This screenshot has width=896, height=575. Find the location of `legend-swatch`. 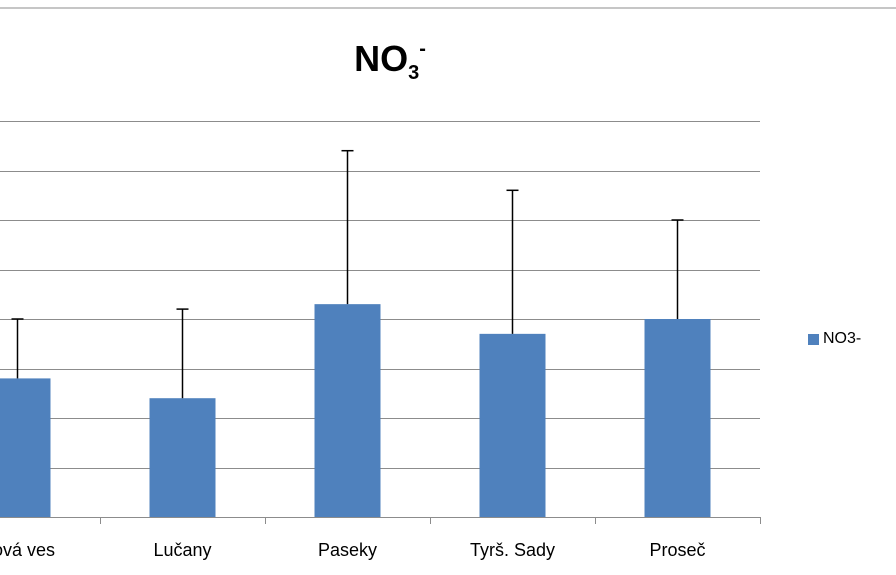

legend-swatch is located at coordinates (813, 339).